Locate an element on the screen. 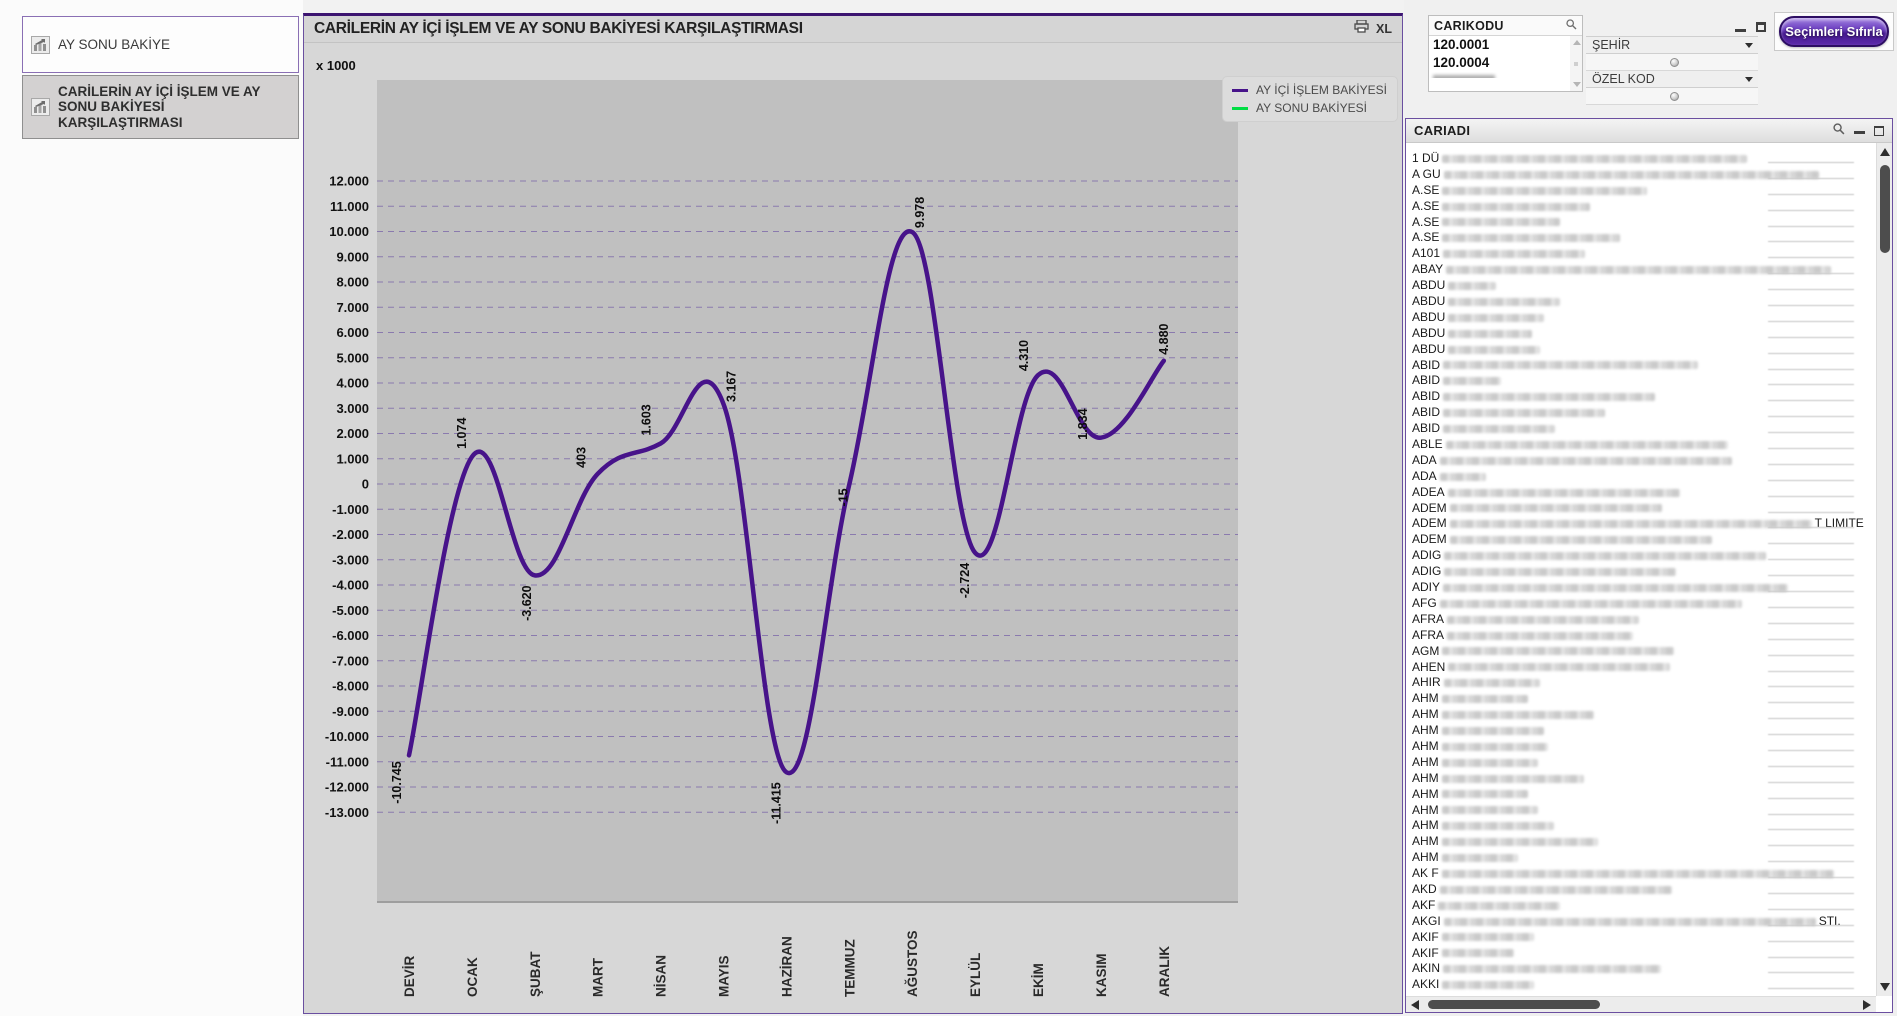  data-label: 1.834 is located at coordinates (1083, 423).